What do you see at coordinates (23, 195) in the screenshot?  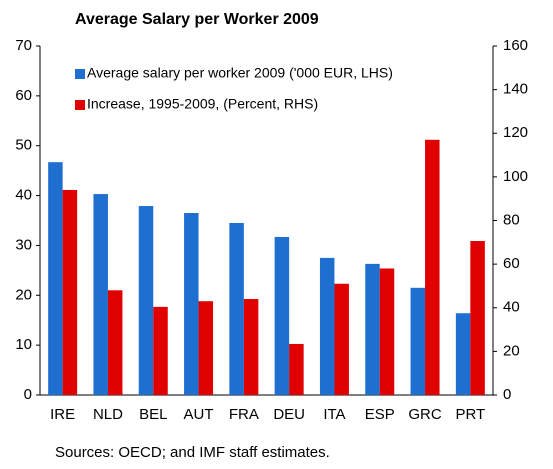 I see `y-tick-label: 40` at bounding box center [23, 195].